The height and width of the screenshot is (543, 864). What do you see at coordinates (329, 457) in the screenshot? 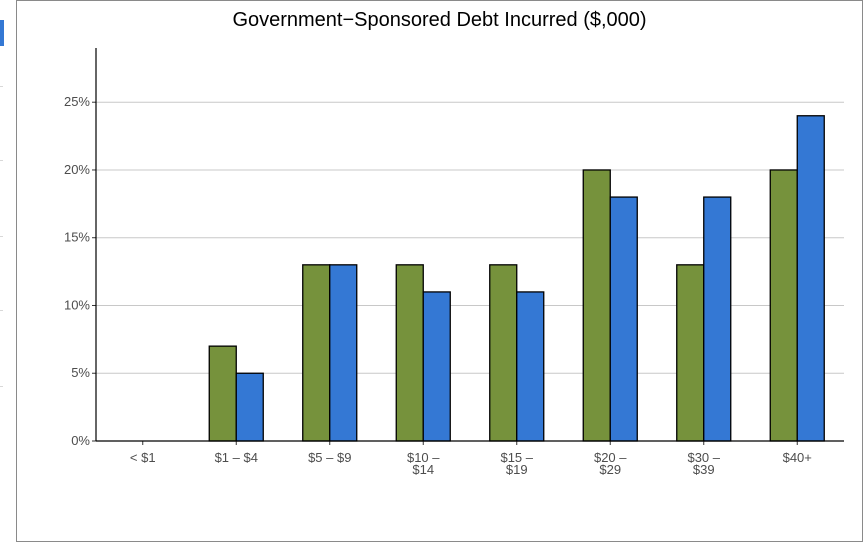
I see `x-tick-label: $5 – $9` at bounding box center [329, 457].